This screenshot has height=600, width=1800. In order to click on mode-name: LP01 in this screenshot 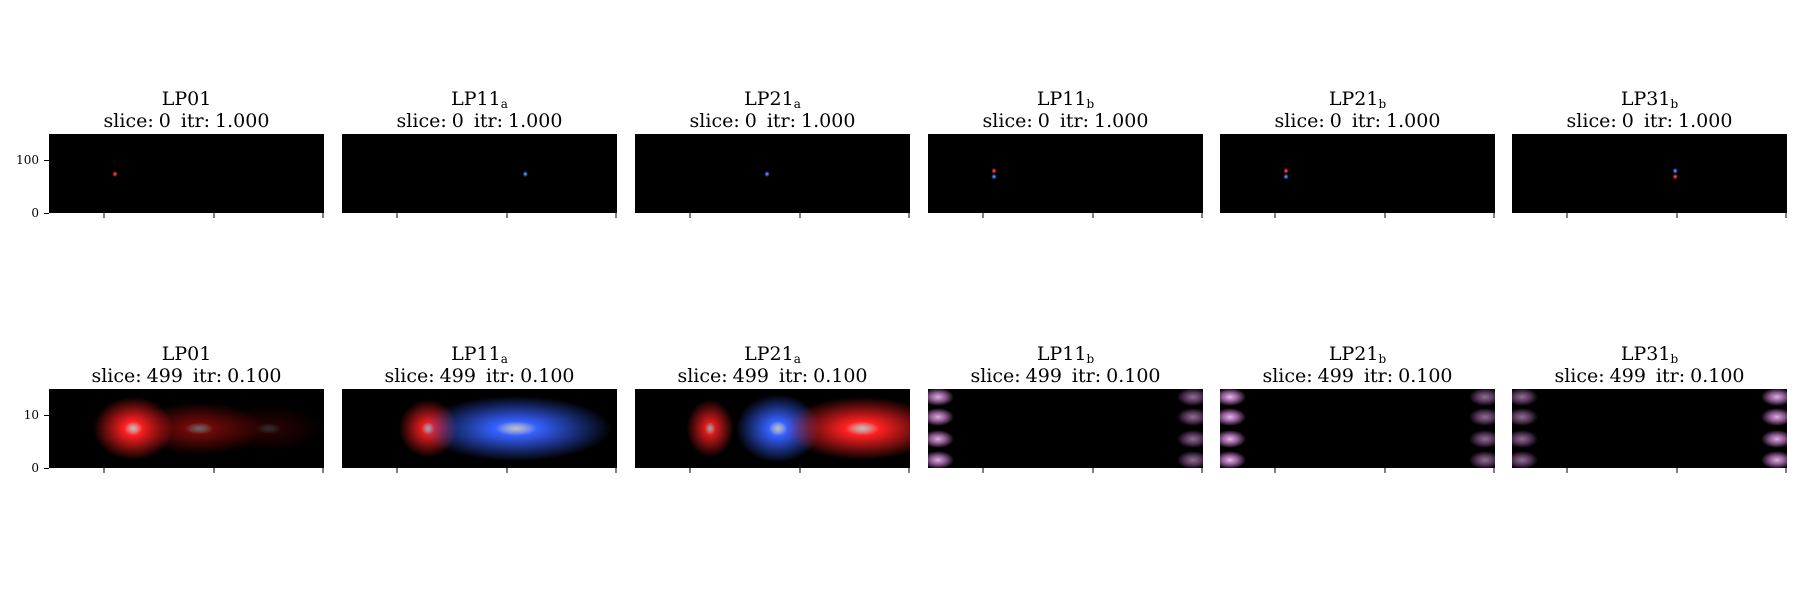, I will do `click(187, 99)`.